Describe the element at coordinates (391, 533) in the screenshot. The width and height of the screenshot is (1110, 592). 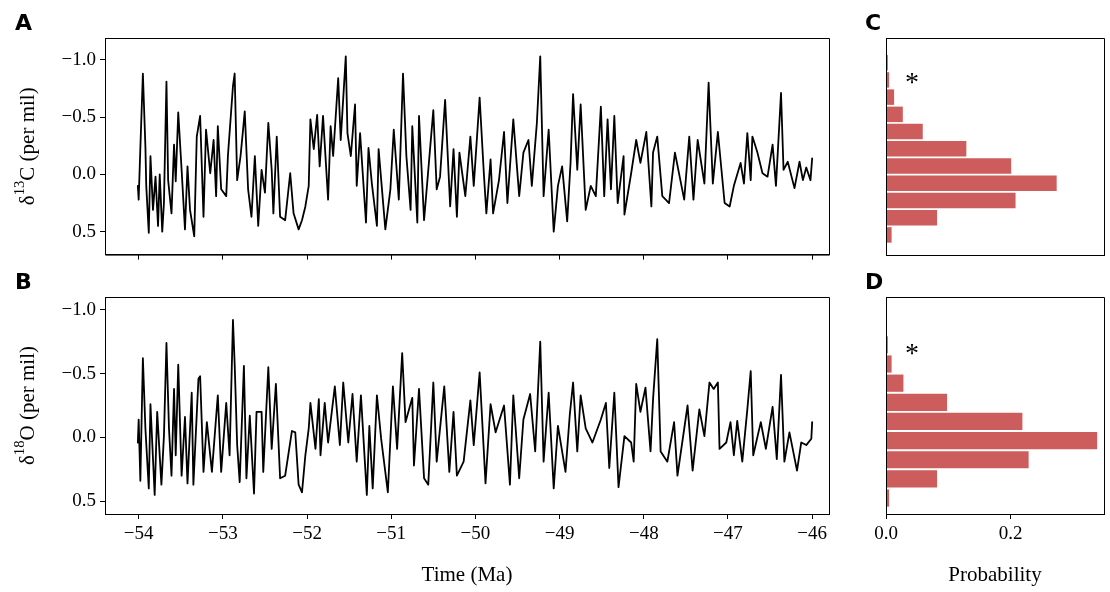
I see `x-tick-label: −51` at that location.